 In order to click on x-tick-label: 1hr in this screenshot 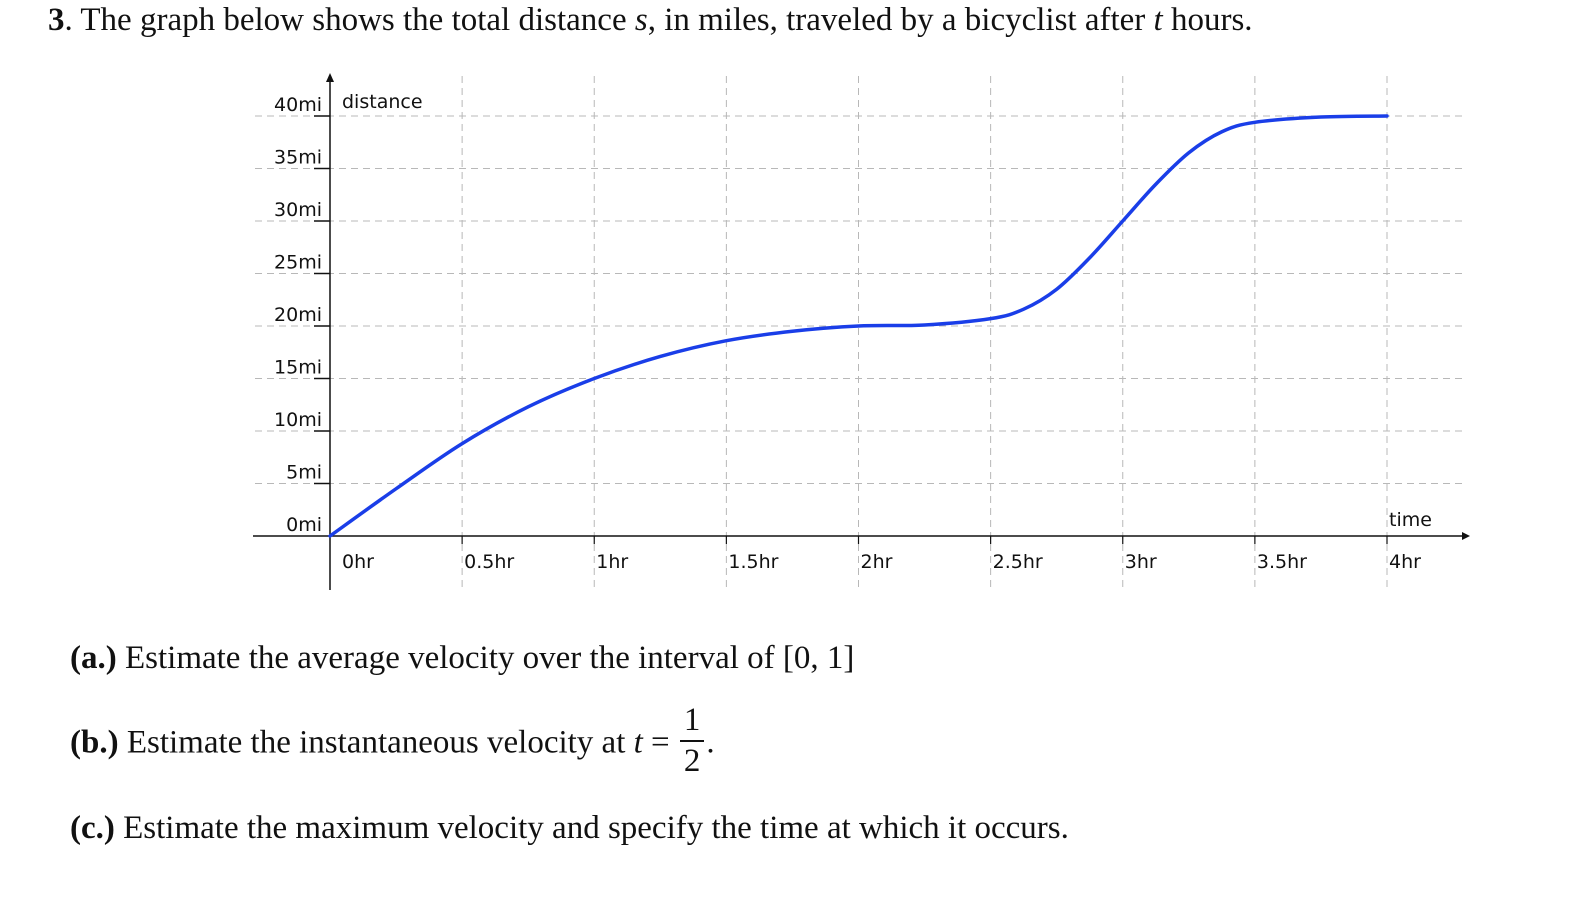, I will do `click(612, 562)`.